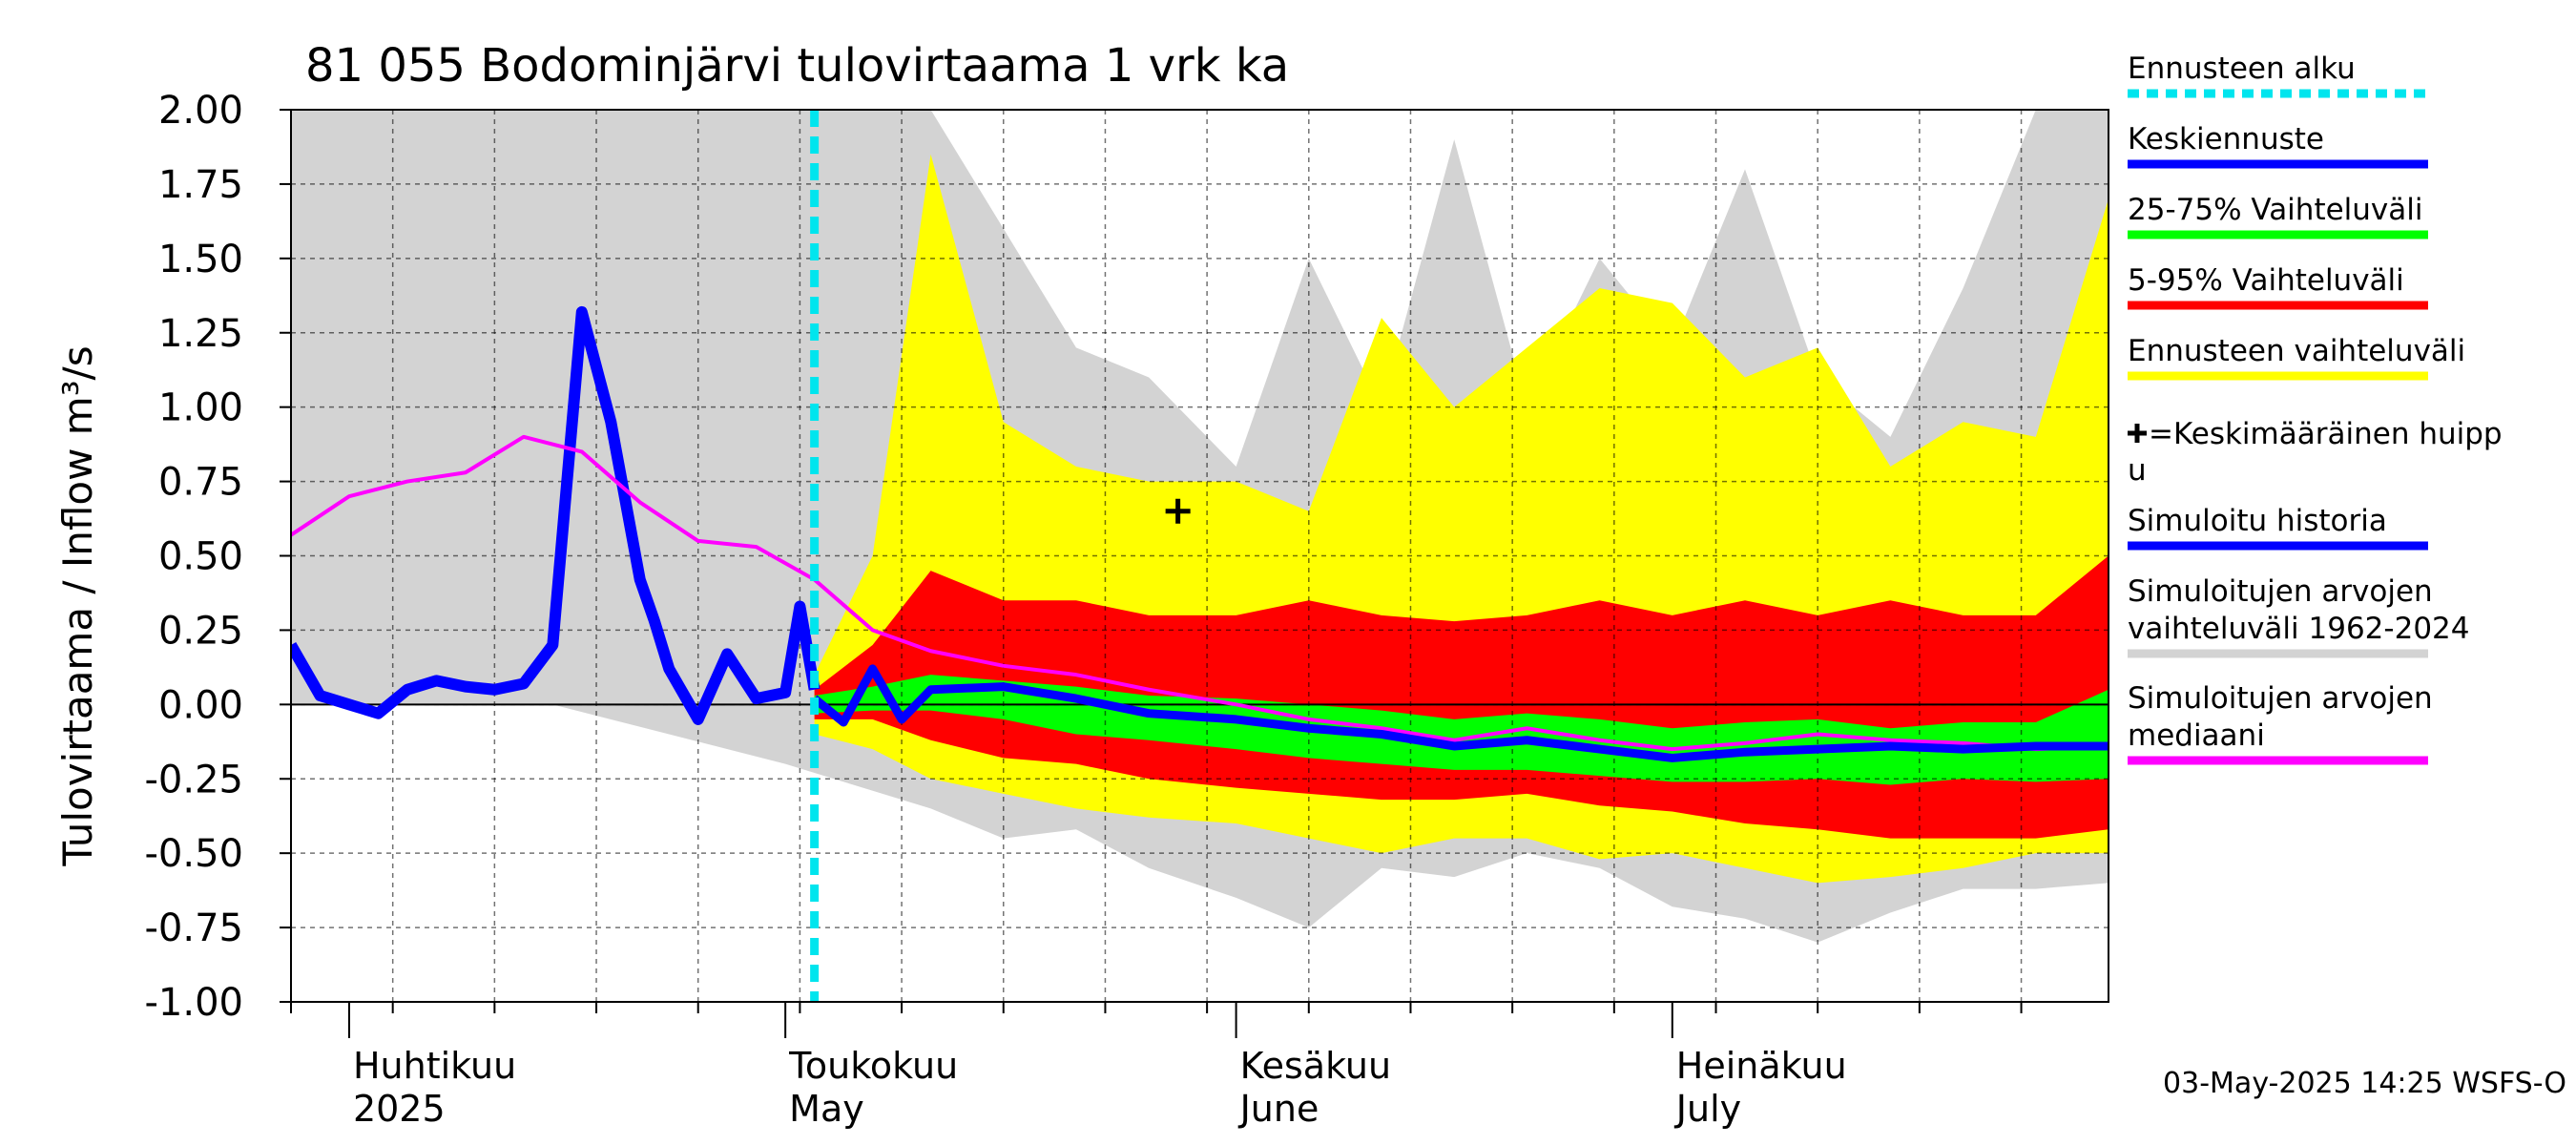  I want to click on y-tick-label: 0.25, so click(200, 631).